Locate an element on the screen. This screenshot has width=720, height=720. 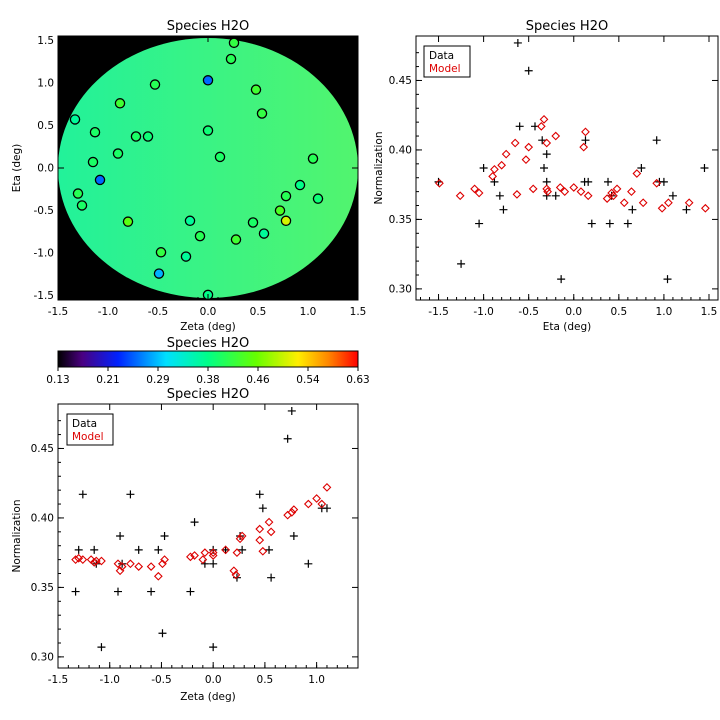
eta-legend-box is located at coordinates (447, 61).